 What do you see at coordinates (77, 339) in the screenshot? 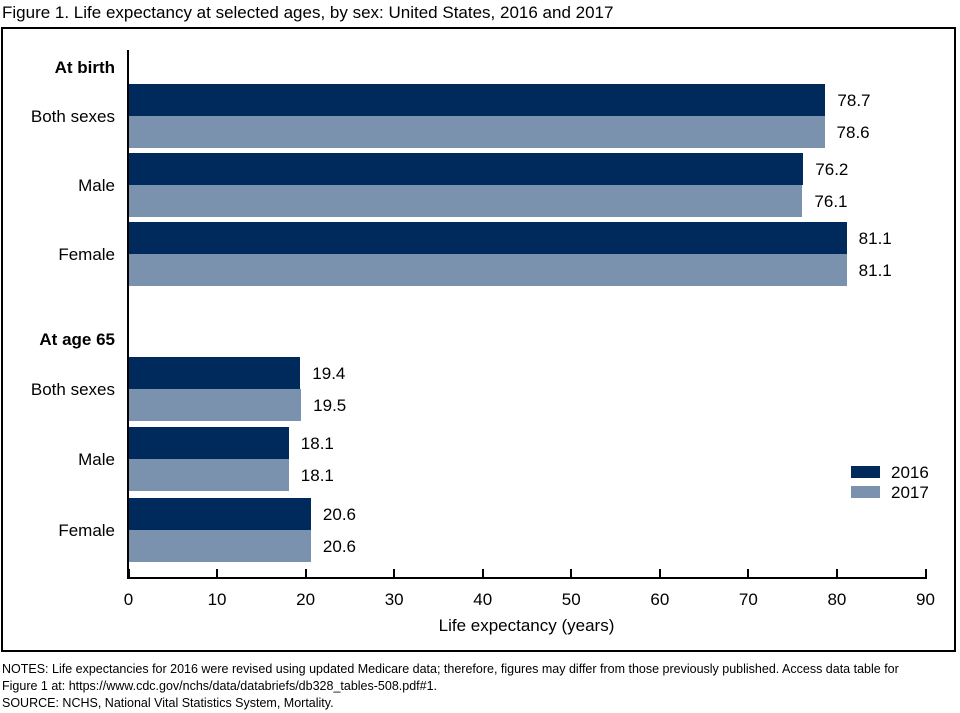
I see `group-header: At age 65` at bounding box center [77, 339].